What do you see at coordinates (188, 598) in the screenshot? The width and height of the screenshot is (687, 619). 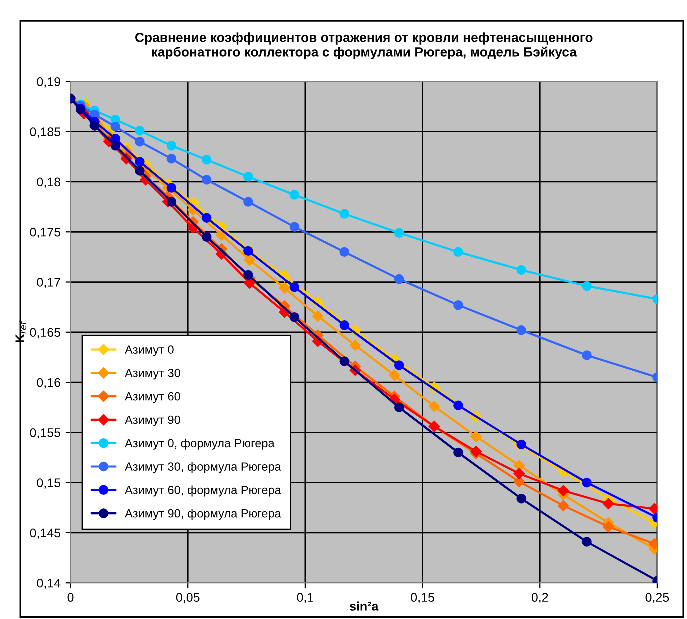 I see `x-tick-label: 0,05` at bounding box center [188, 598].